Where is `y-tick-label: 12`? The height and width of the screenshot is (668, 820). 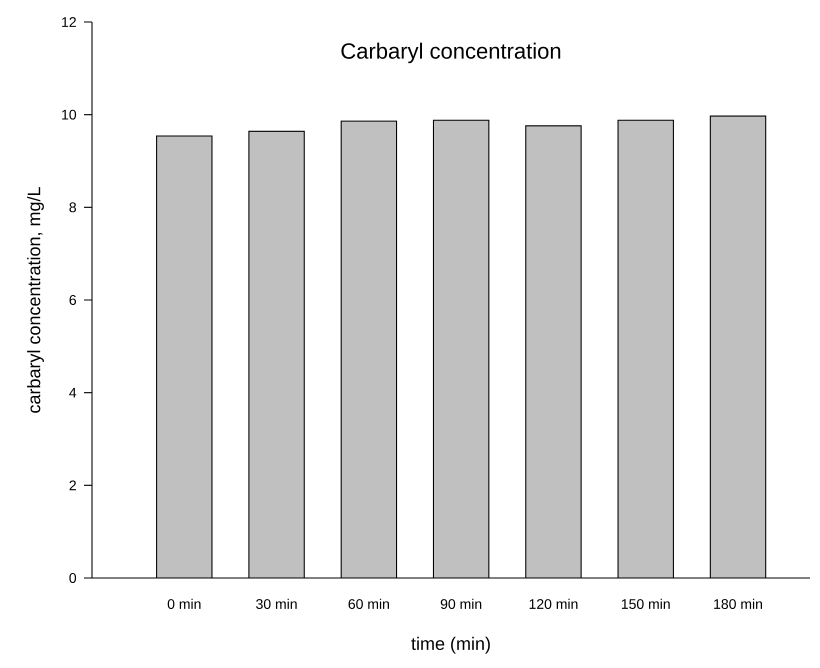
y-tick-label: 12 is located at coordinates (69, 22).